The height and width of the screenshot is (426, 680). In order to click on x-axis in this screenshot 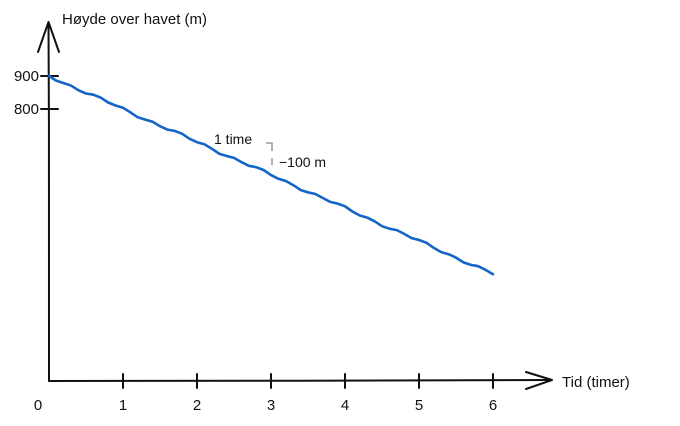, I will do `click(300, 380)`.